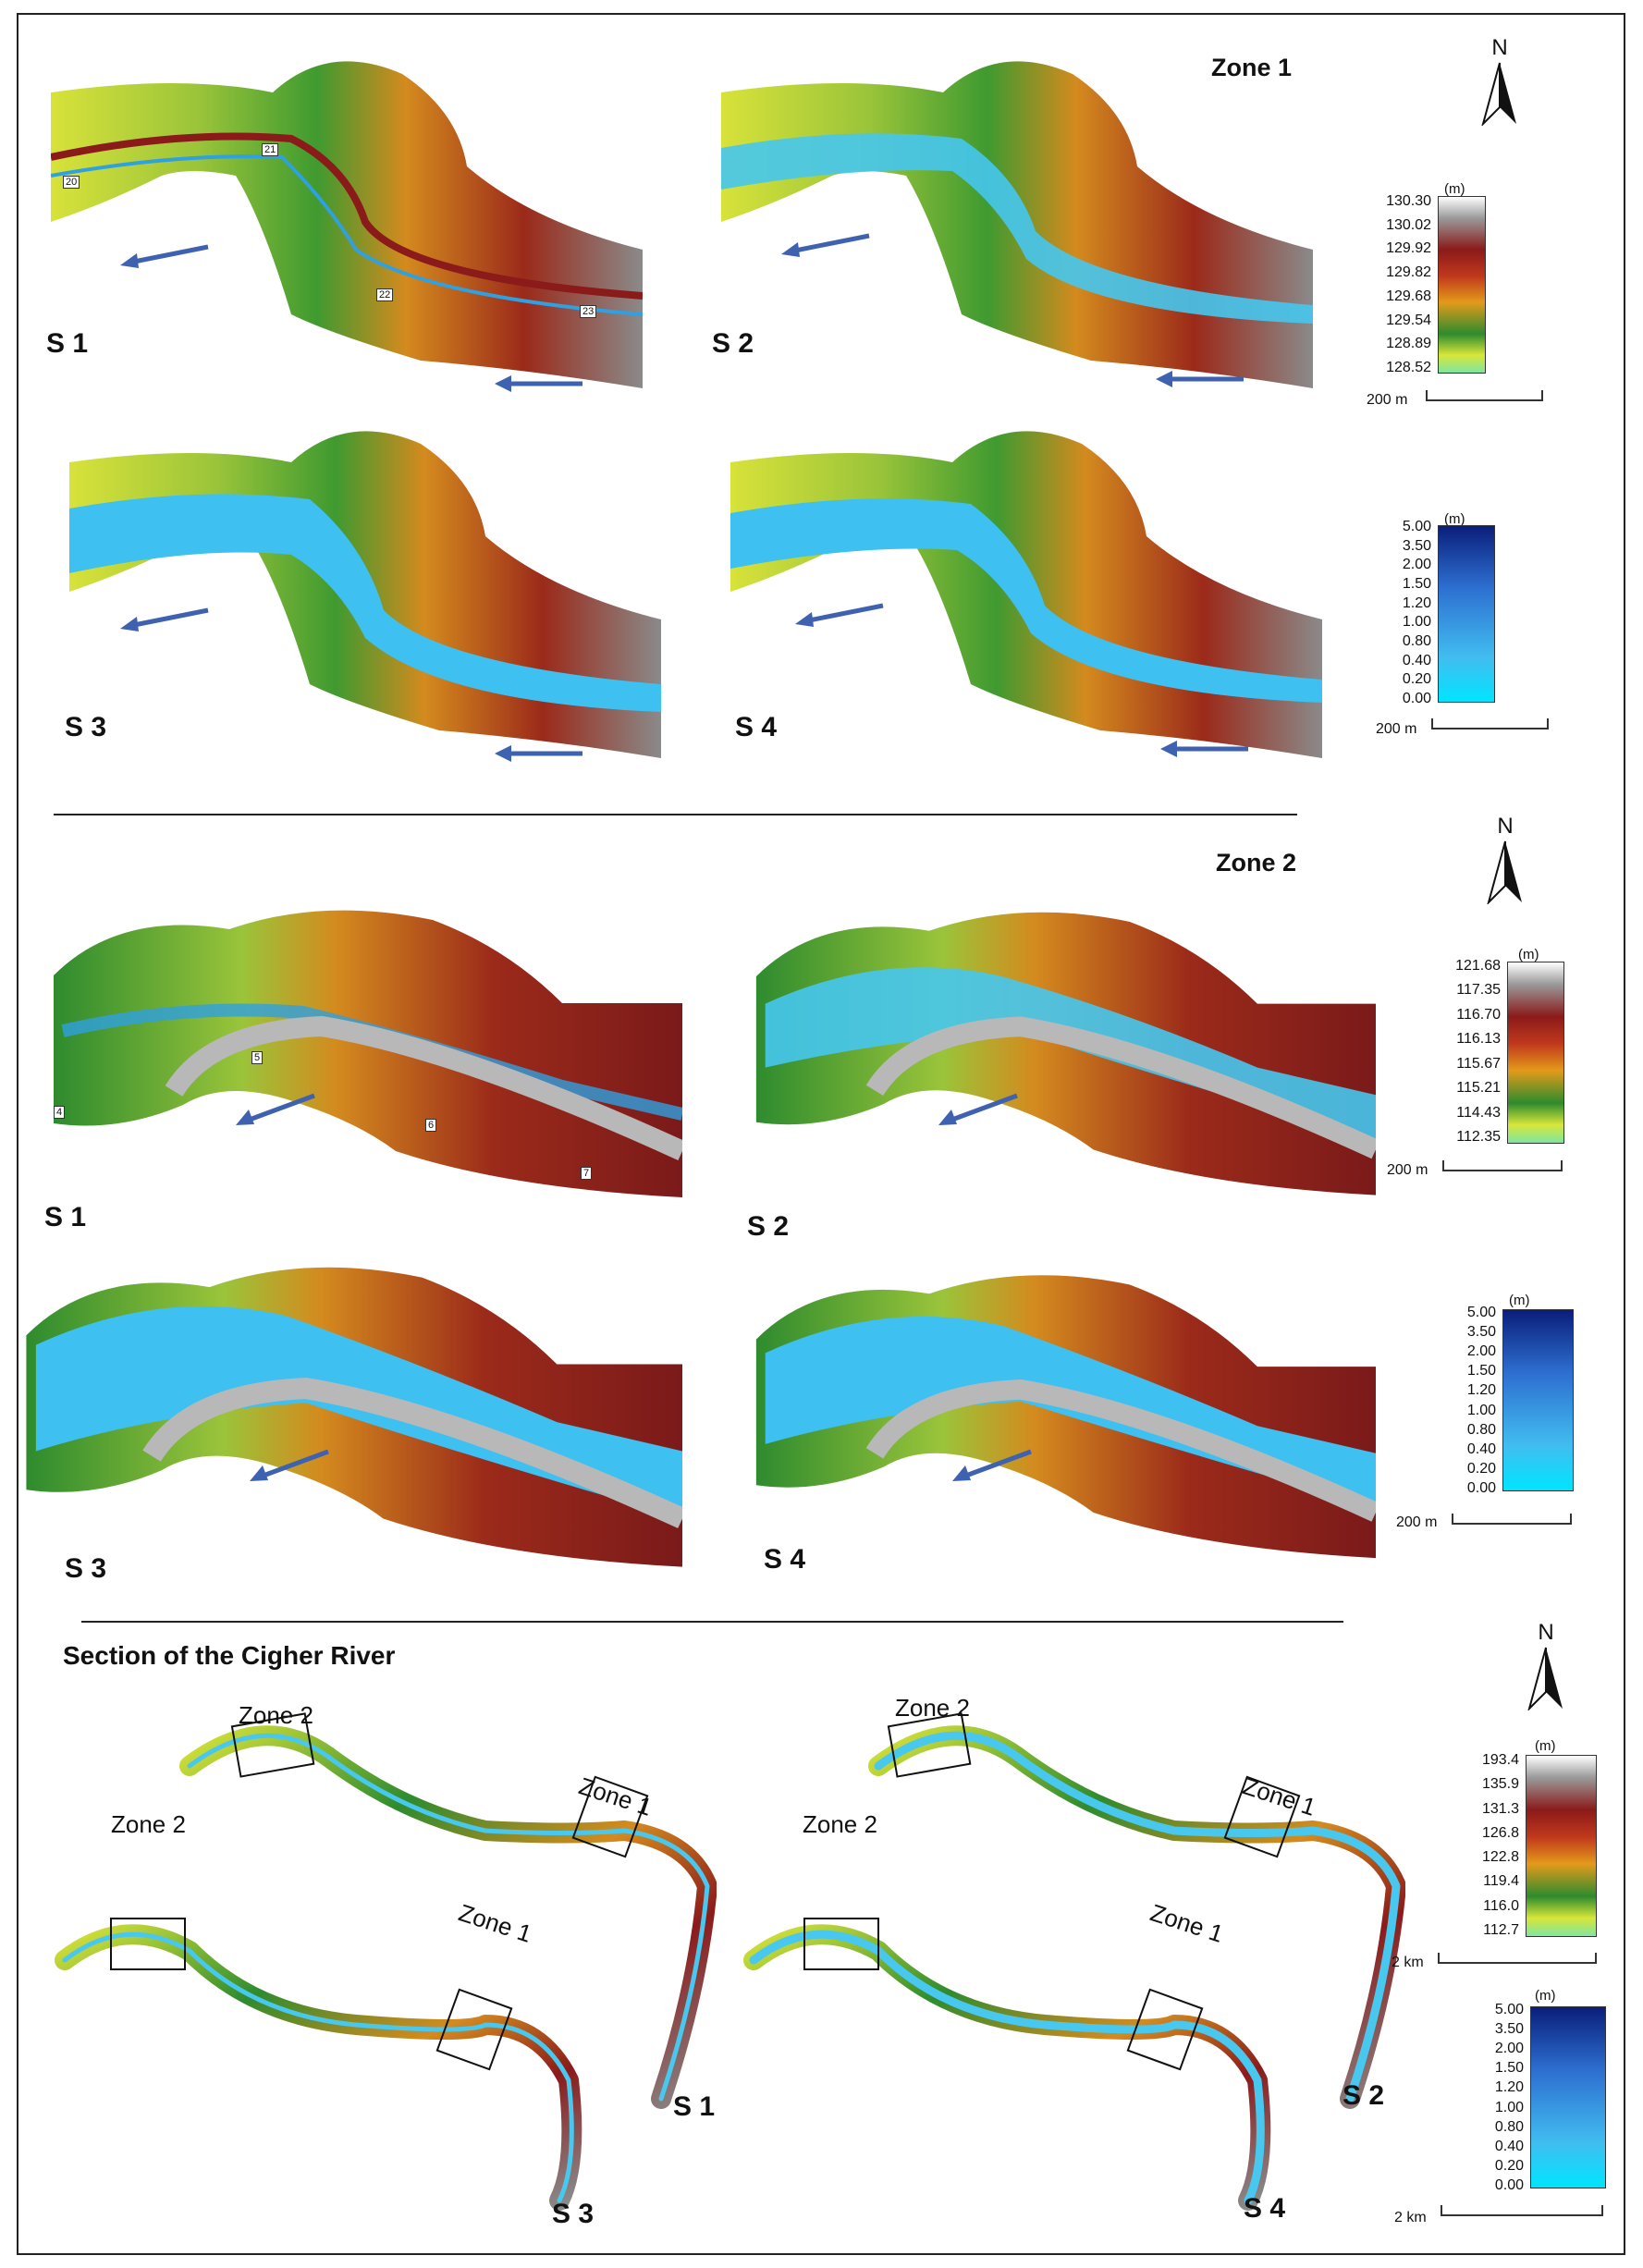 This screenshot has width=1643, height=2268. Describe the element at coordinates (756, 727) in the screenshot. I see `zone1-label-s4: S 4` at that location.